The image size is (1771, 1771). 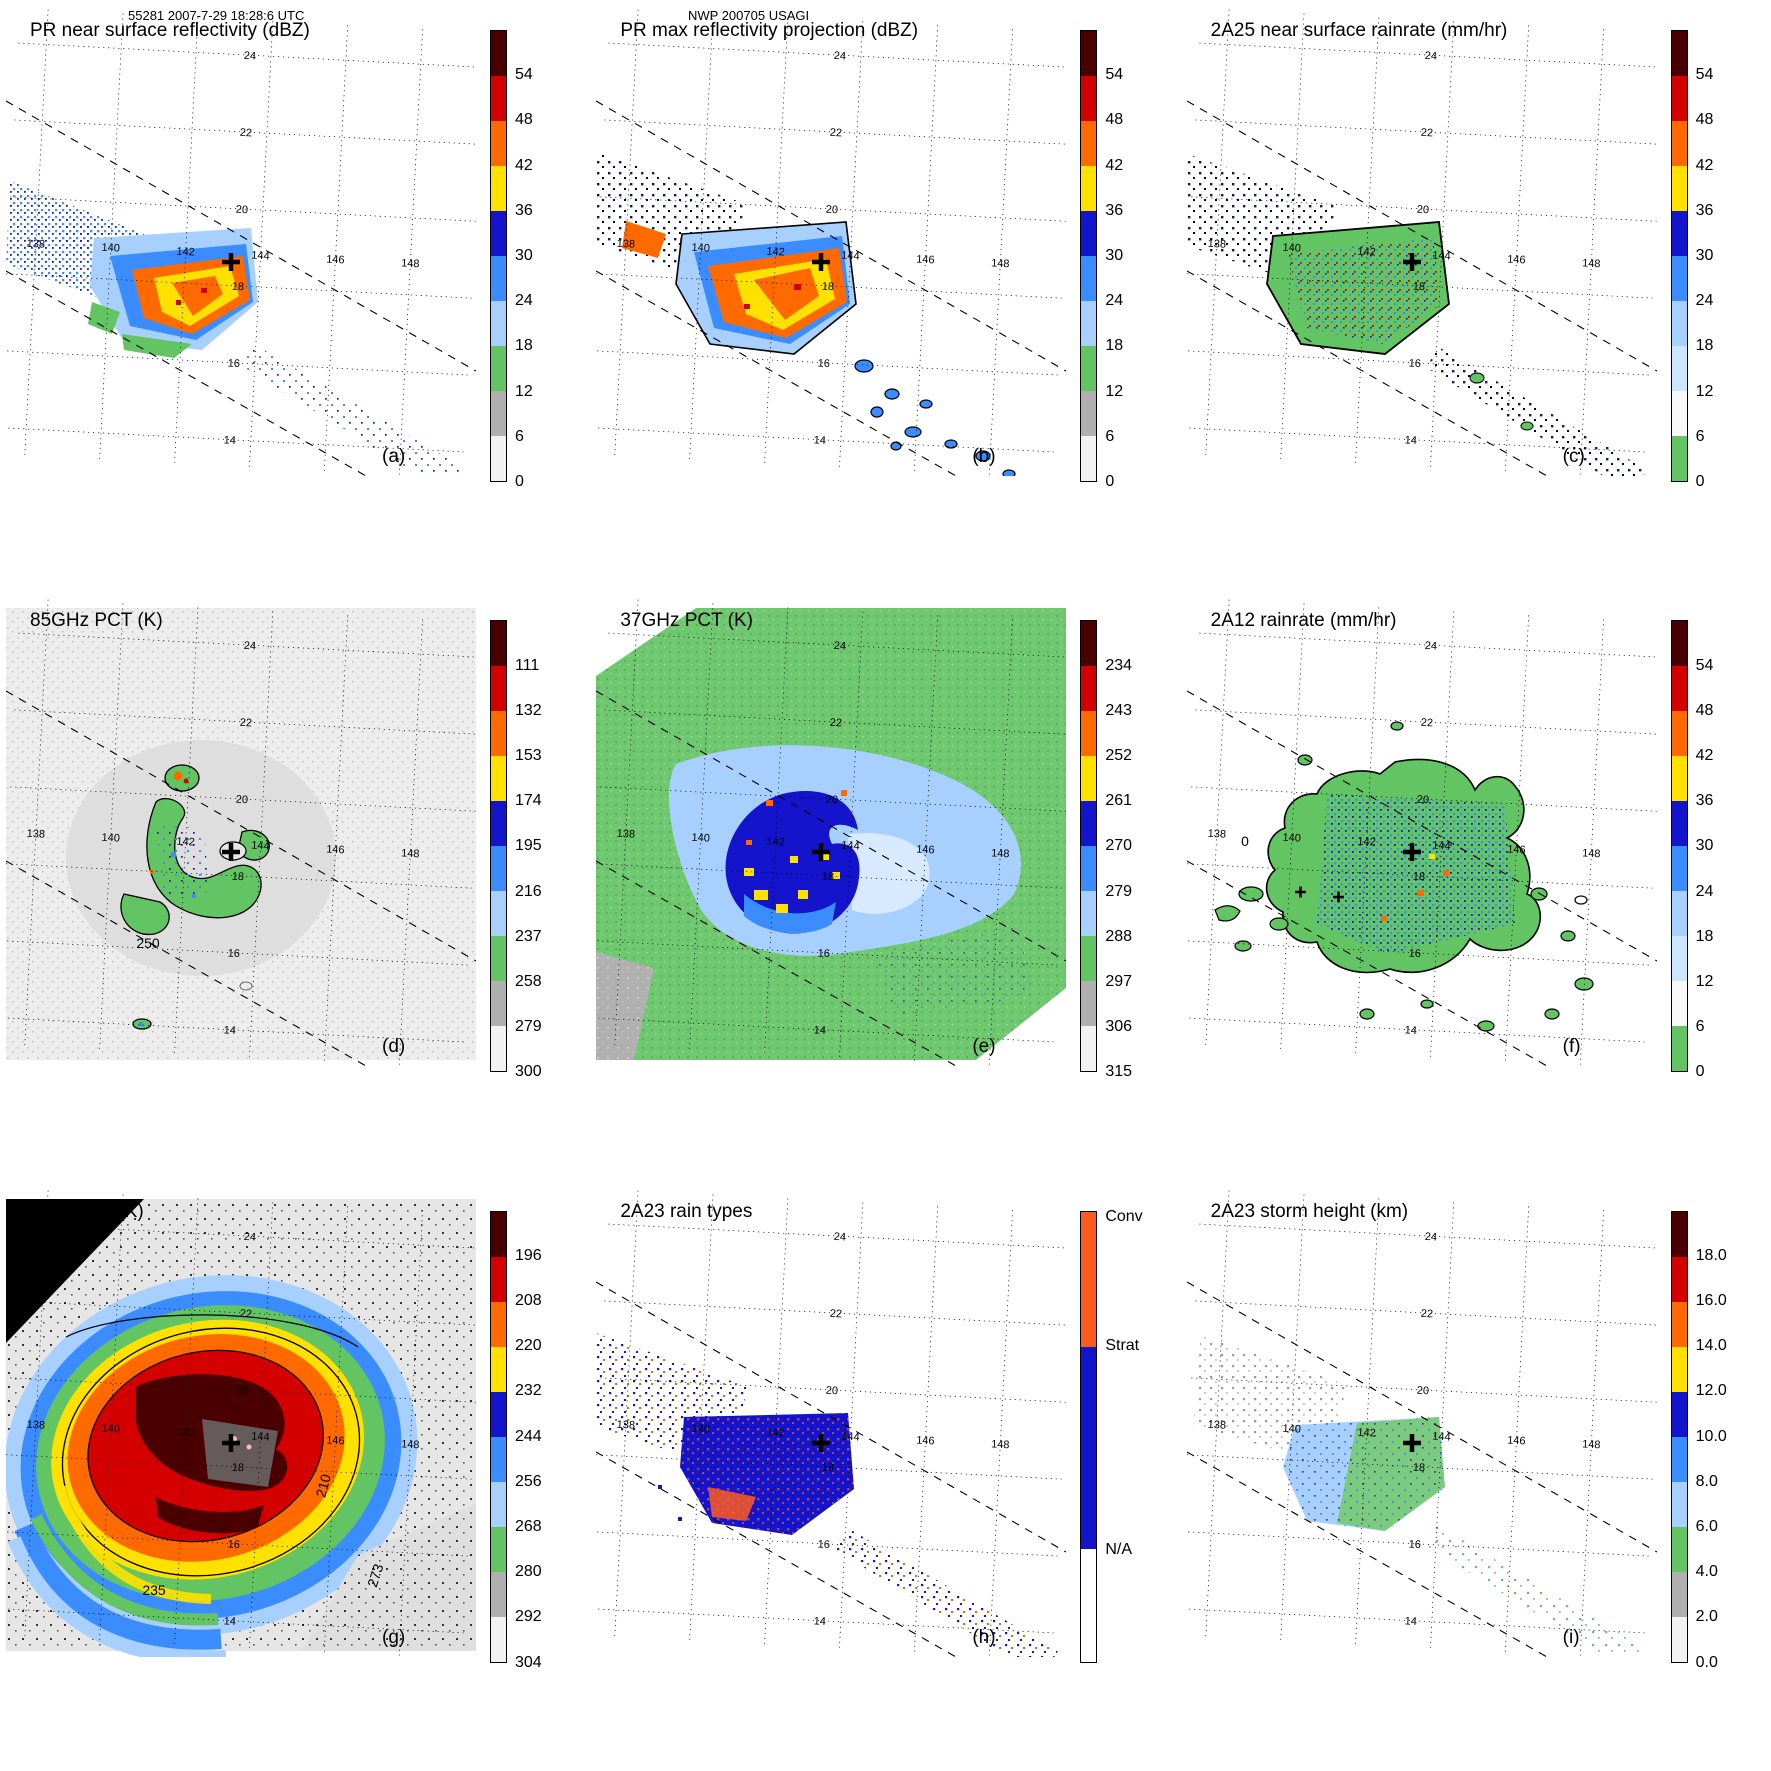 What do you see at coordinates (626, 1424) in the screenshot?
I see `lon-tick-label: 138` at bounding box center [626, 1424].